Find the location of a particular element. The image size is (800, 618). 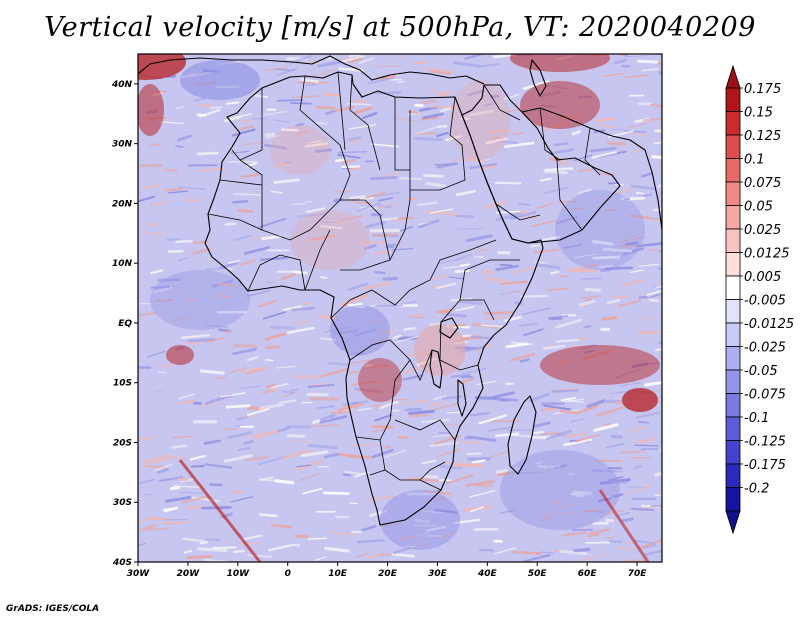

colorbar-bottom-arrow is located at coordinates (733, 522).